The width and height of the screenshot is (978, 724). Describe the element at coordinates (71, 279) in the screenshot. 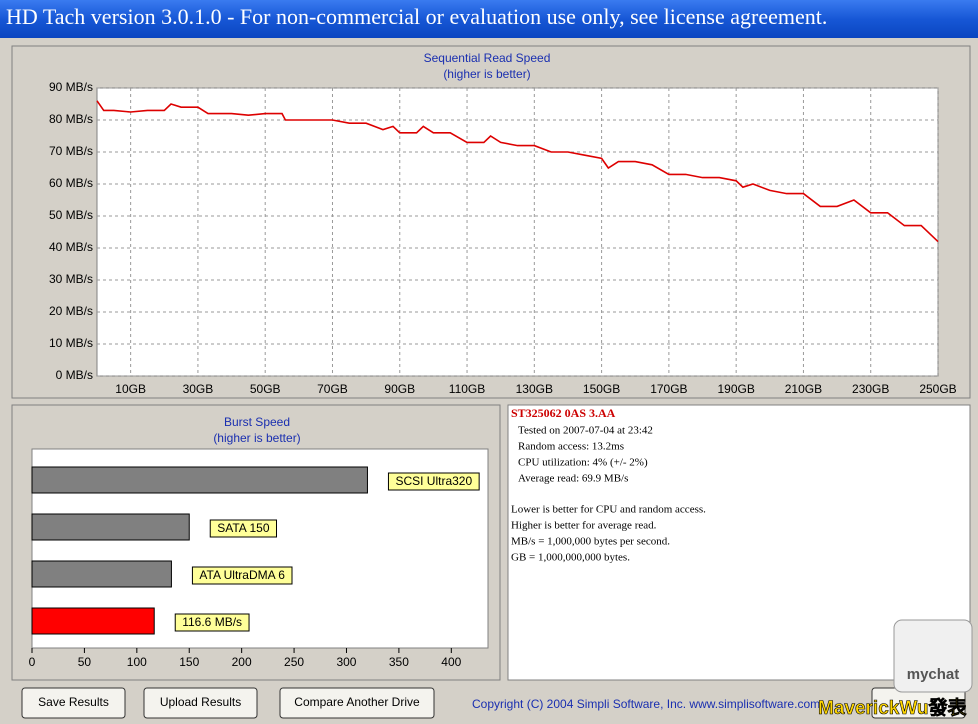

I see `y-tick-label: 30 MB/s` at that location.